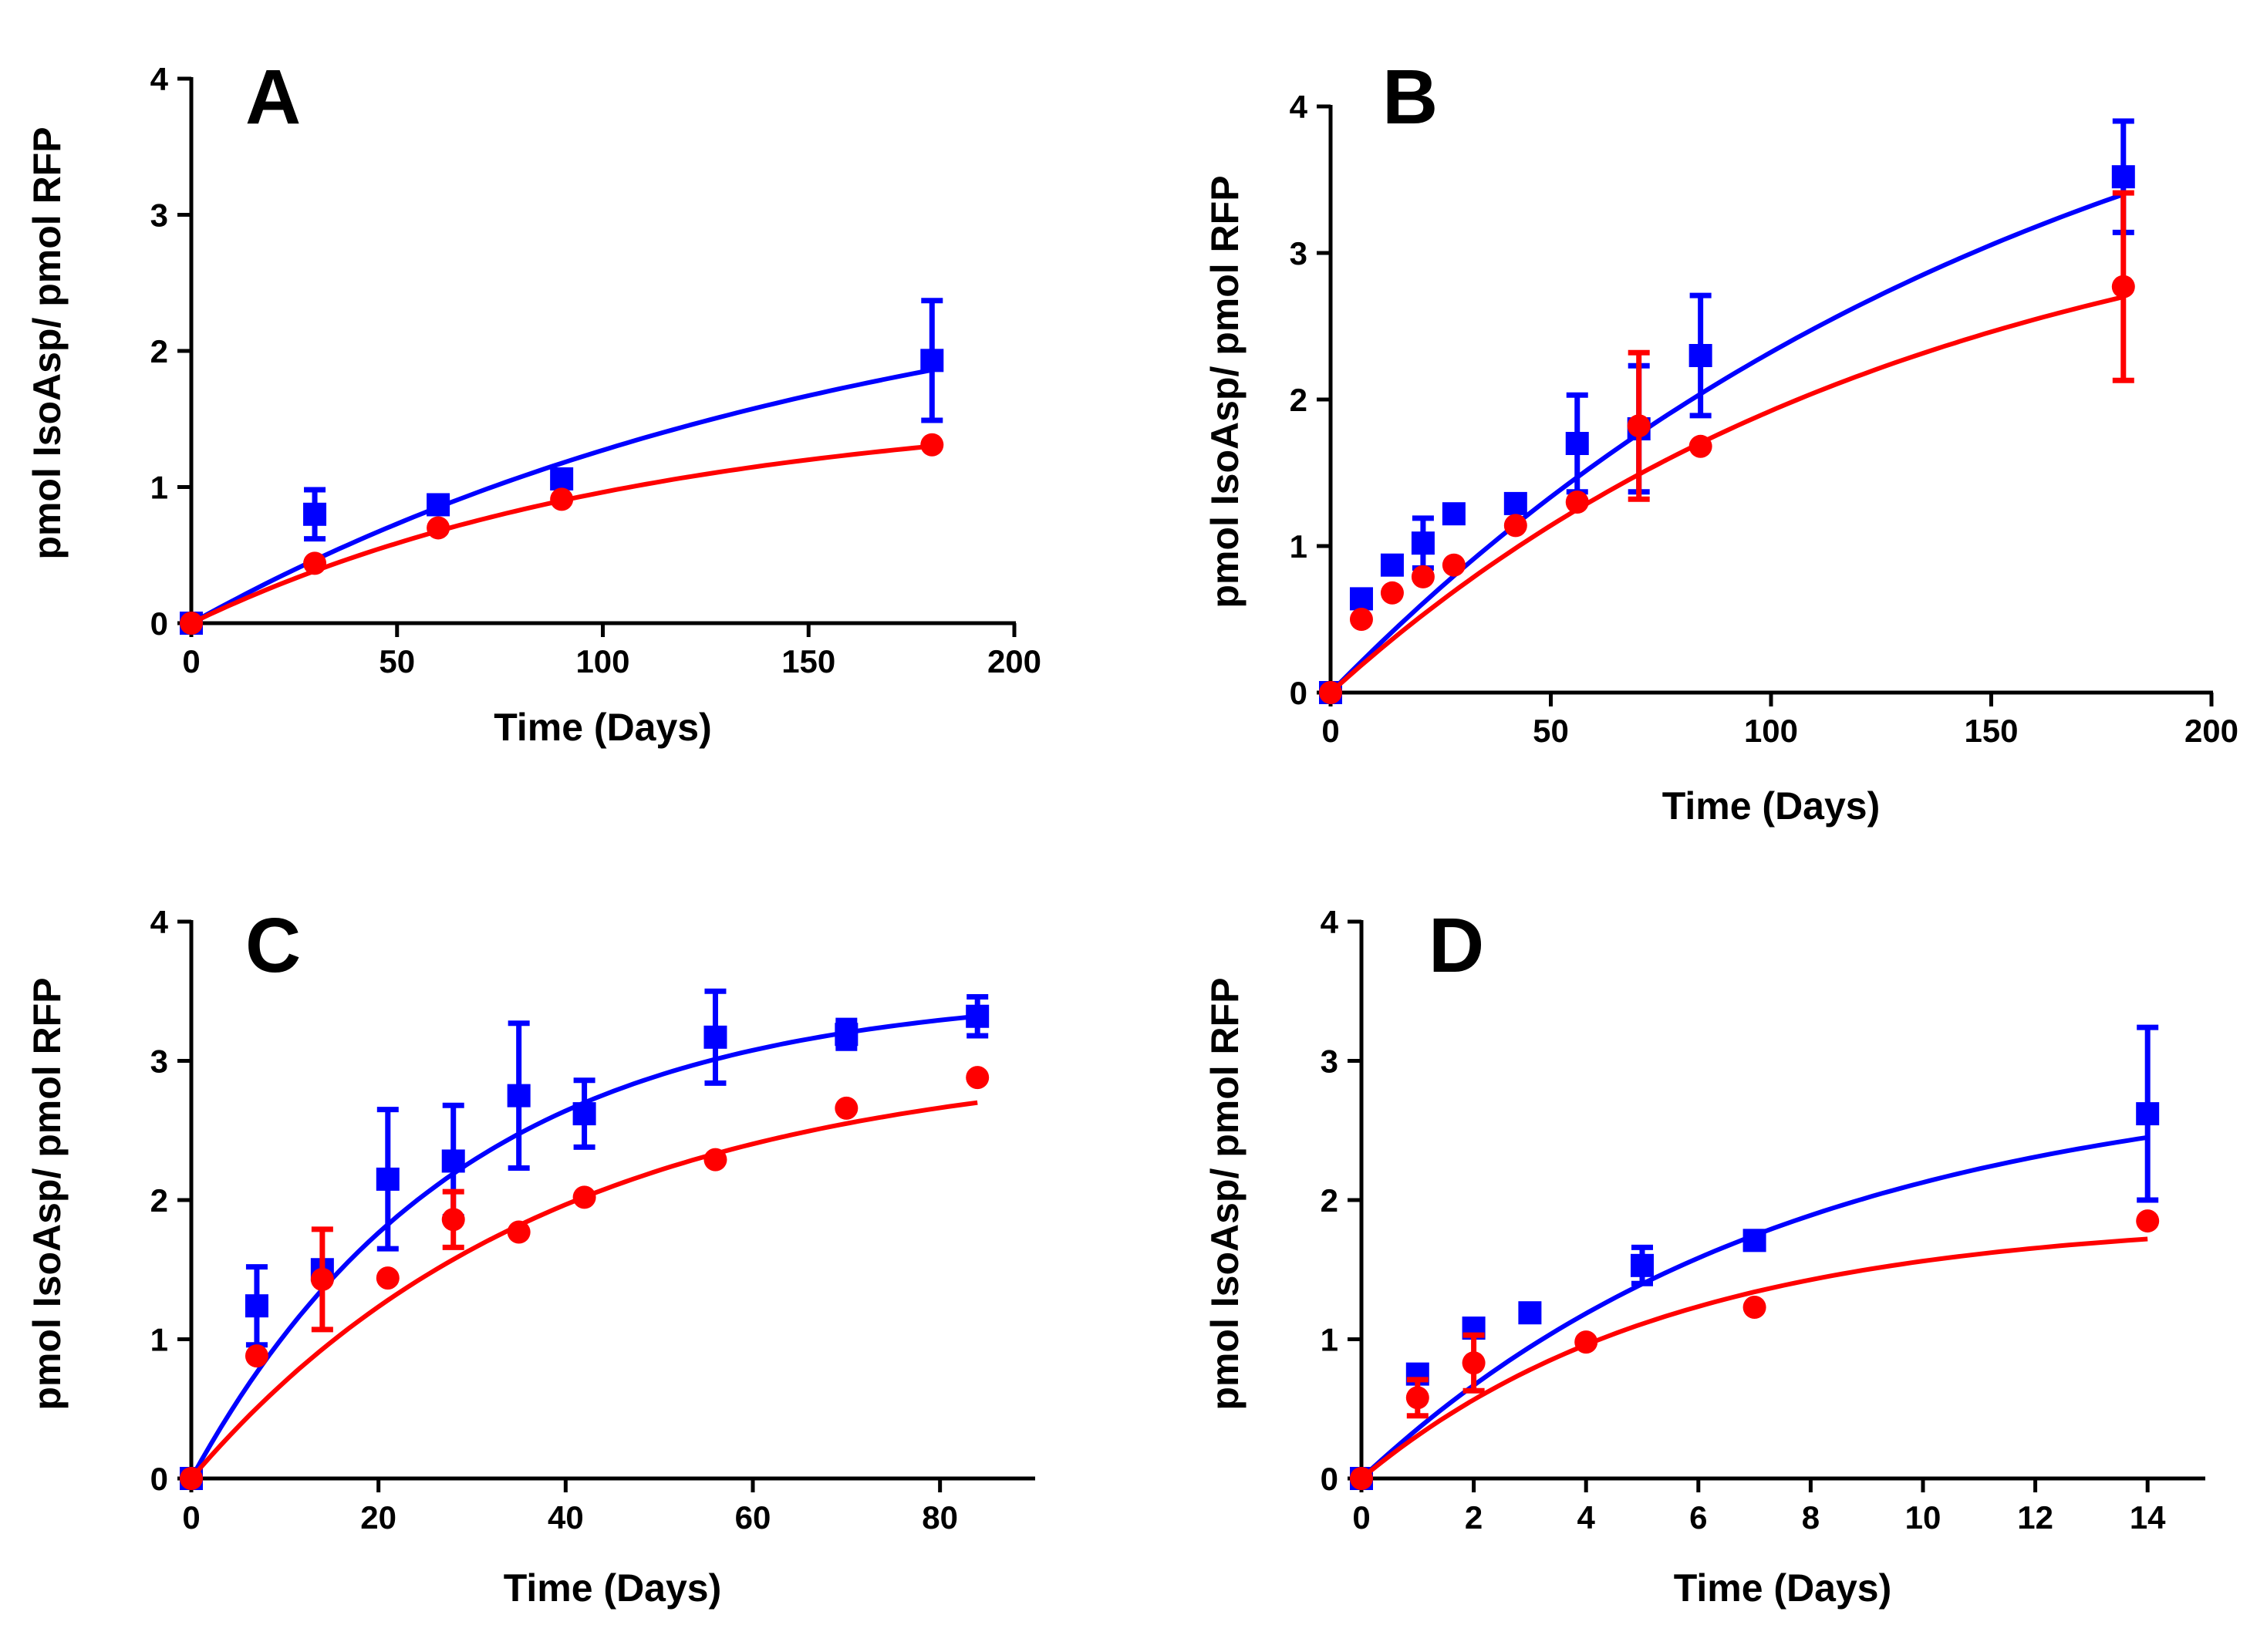  Describe the element at coordinates (1587, 1518) in the screenshot. I see `x-tick-label: 4` at that location.